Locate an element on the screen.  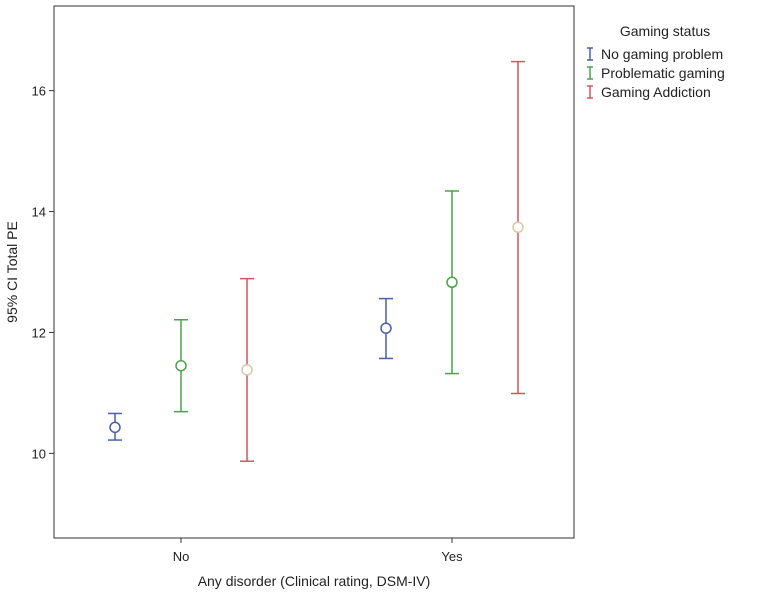
error-bar-2-yes is located at coordinates (518, 227).